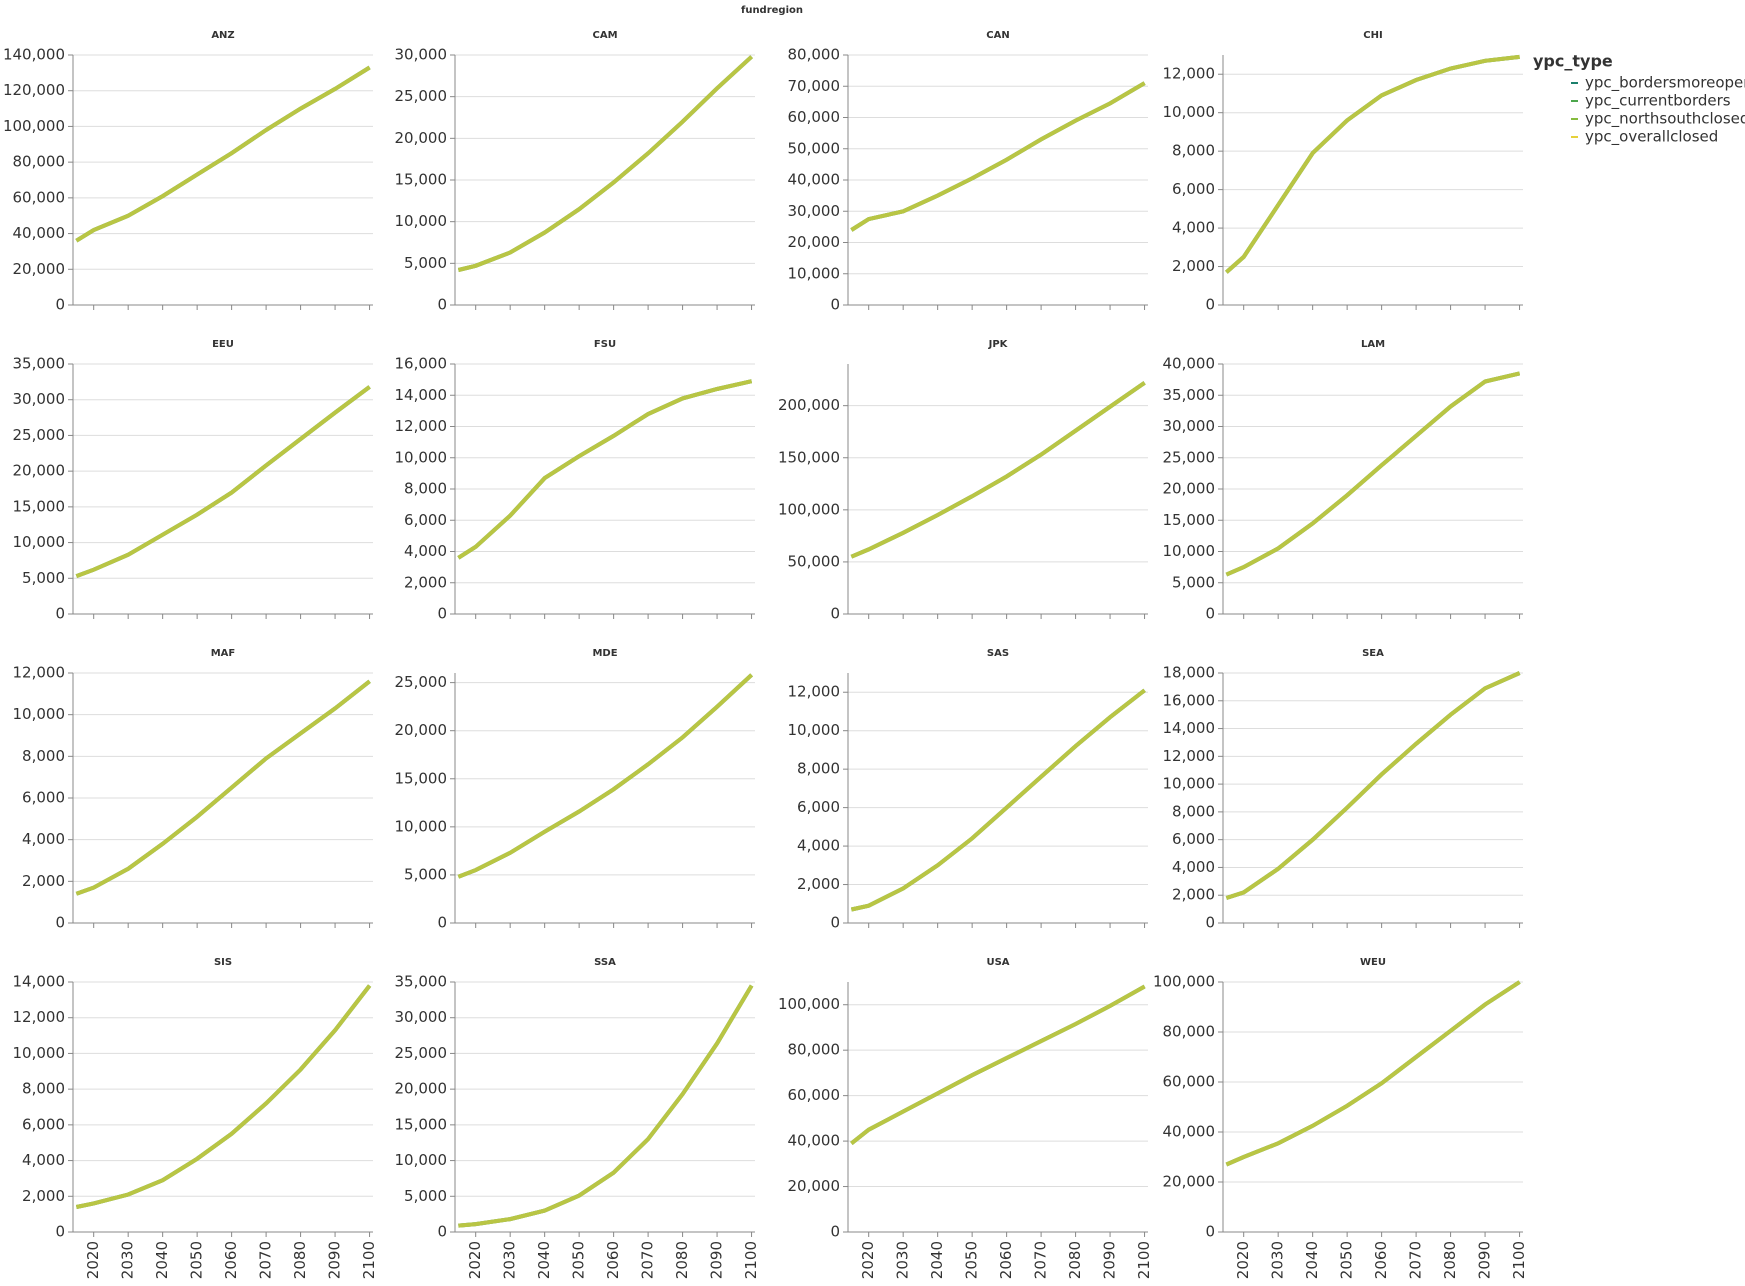 This screenshot has width=1745, height=1286. What do you see at coordinates (1189, 1132) in the screenshot?
I see `y-tick-label: 40,000` at bounding box center [1189, 1132].